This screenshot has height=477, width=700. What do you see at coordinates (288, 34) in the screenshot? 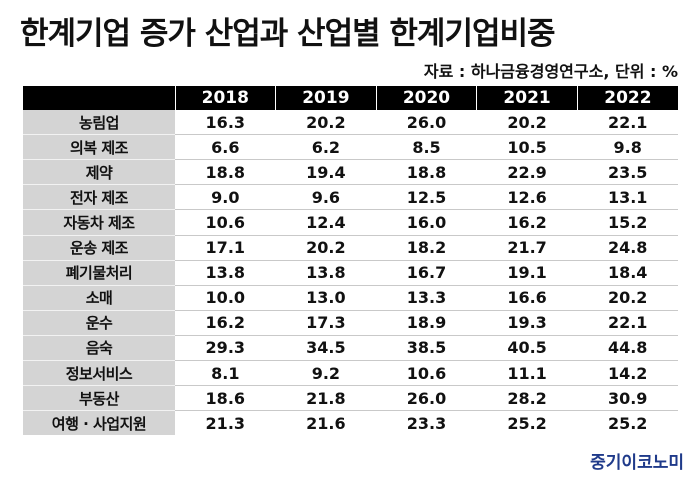
I see `page-title: 한계기업 증가 산업과 산업별 한계기업비중` at bounding box center [288, 34].